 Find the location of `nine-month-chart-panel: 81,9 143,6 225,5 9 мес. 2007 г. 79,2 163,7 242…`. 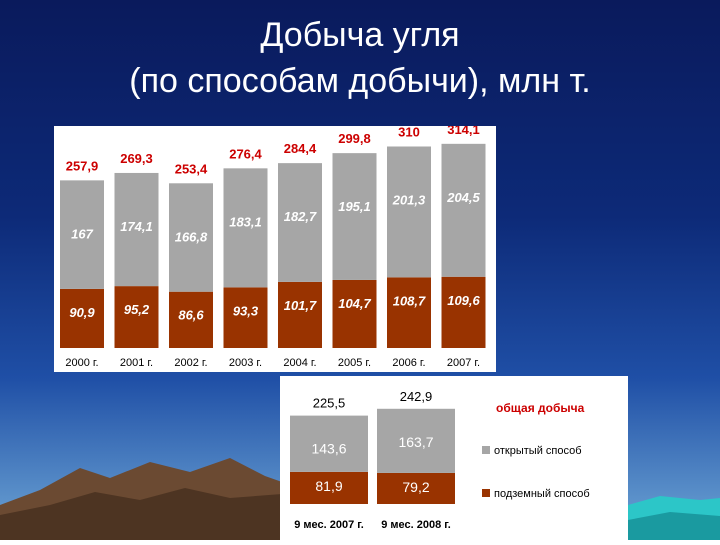

nine-month-chart-panel: 81,9 143,6 225,5 9 мес. 2007 г. 79,2 163,7 242… is located at coordinates (454, 458).